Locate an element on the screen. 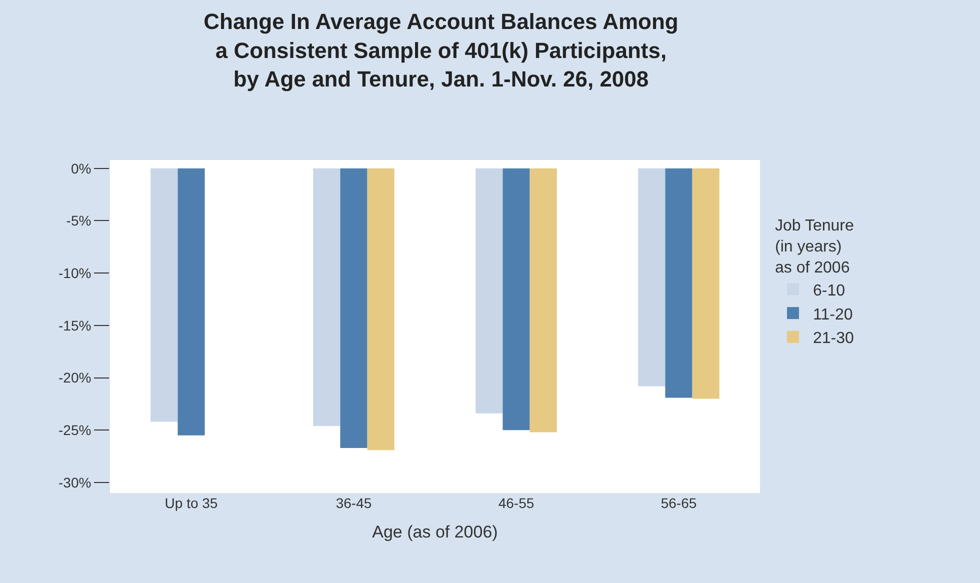  y-tick-label: -10% is located at coordinates (75, 272).